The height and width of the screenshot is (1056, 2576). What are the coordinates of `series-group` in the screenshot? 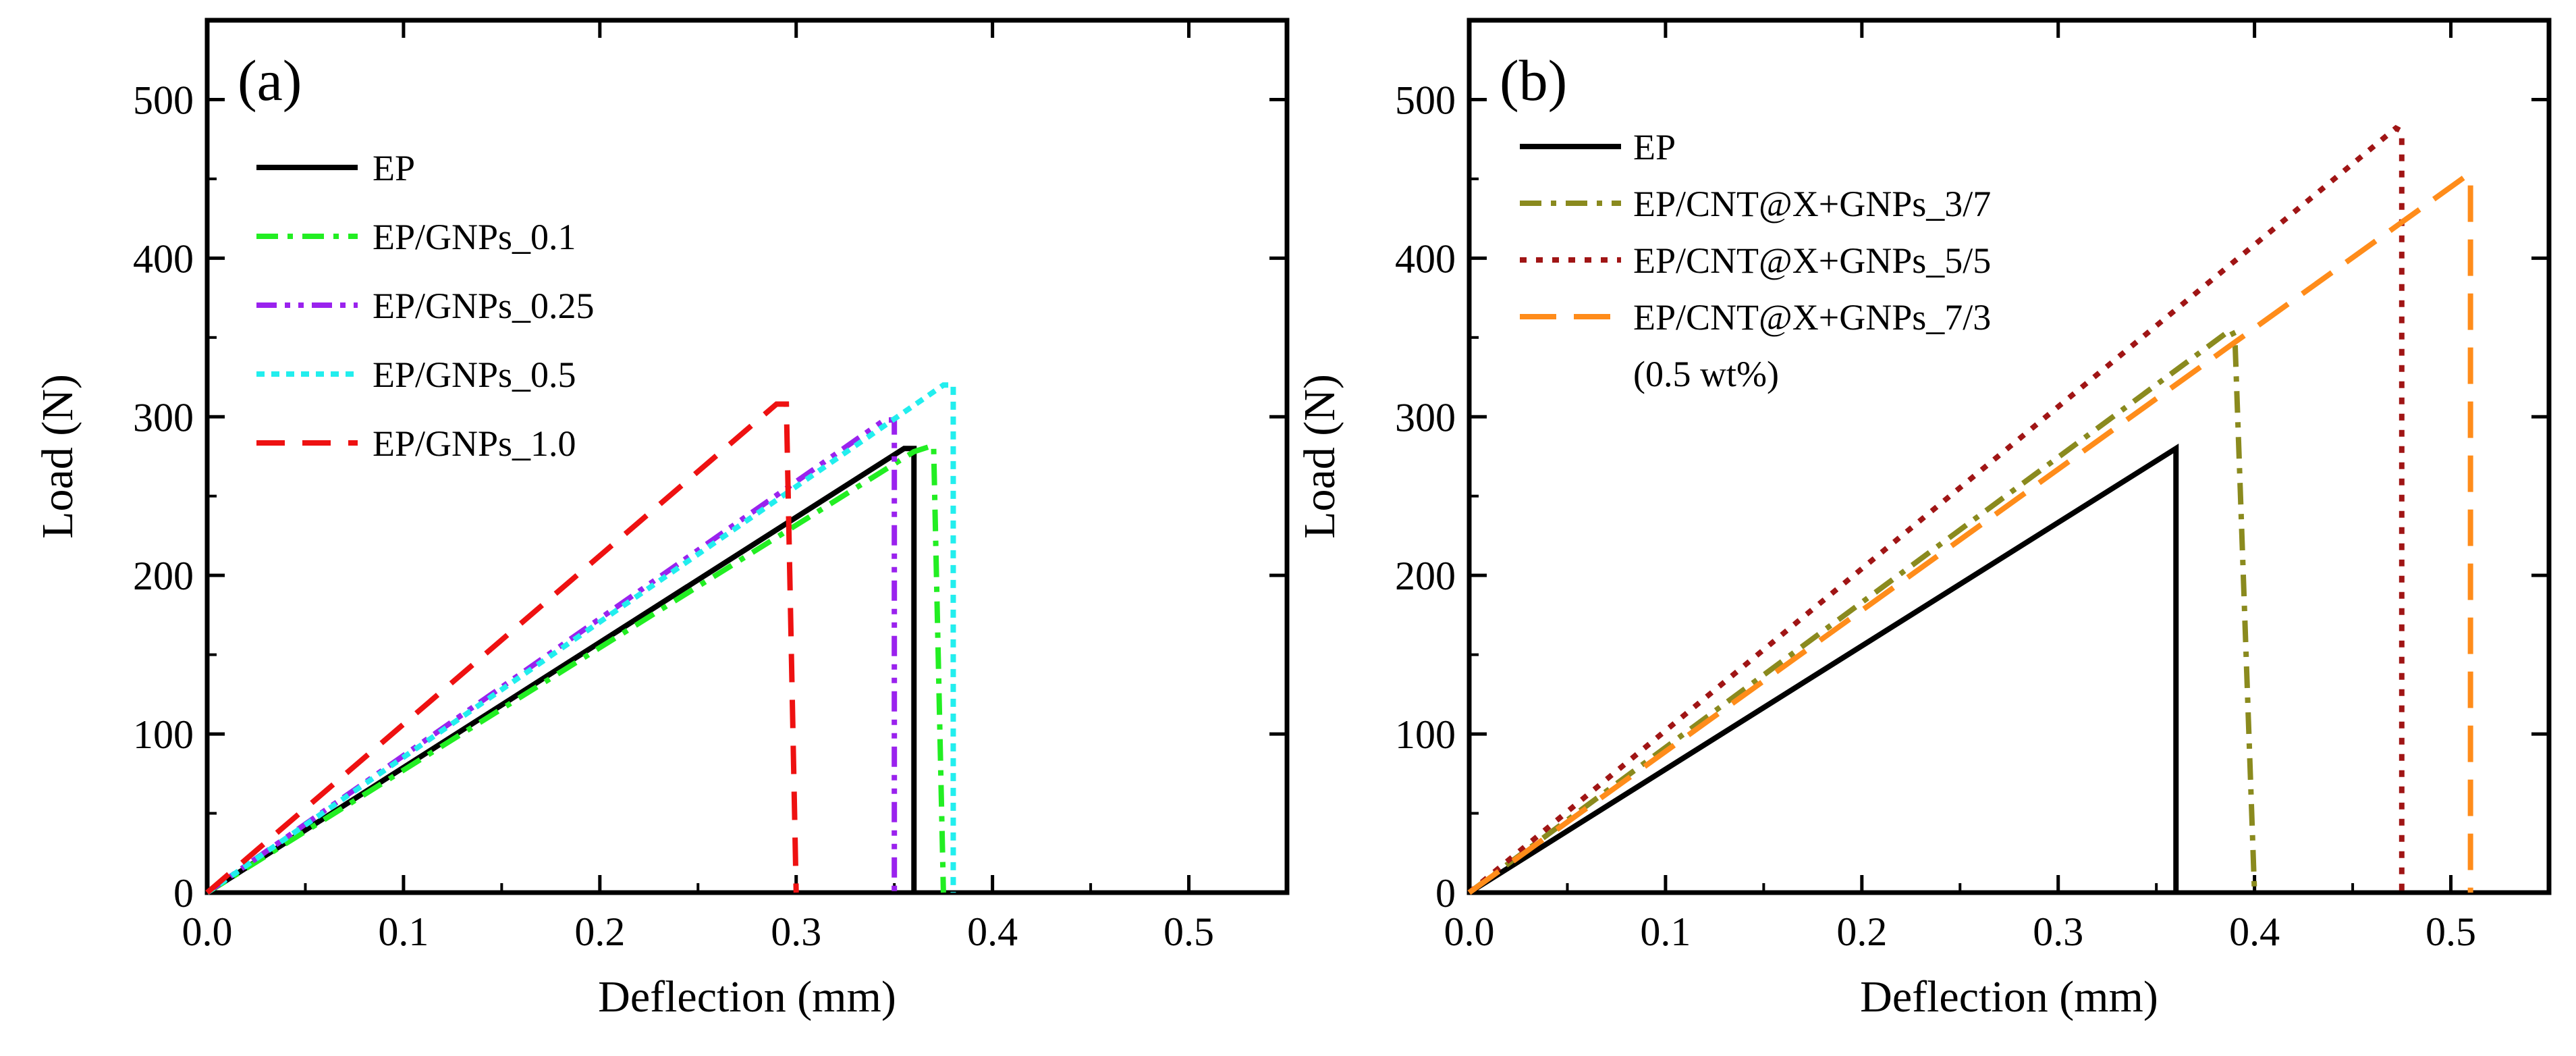 It's located at (580, 638).